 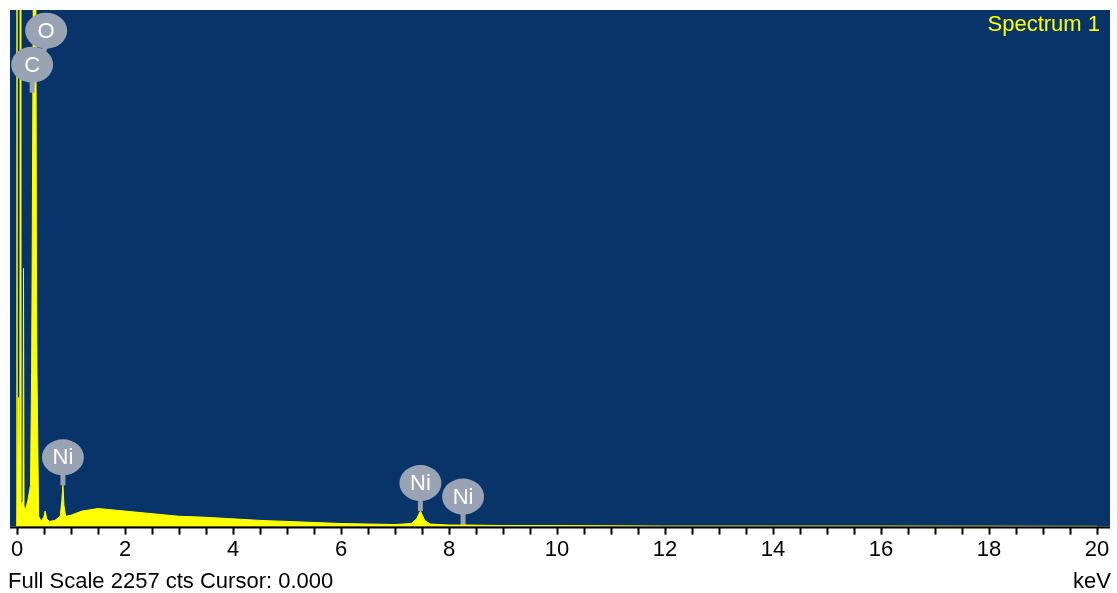 What do you see at coordinates (773, 548) in the screenshot?
I see `x-tick-label: 14` at bounding box center [773, 548].